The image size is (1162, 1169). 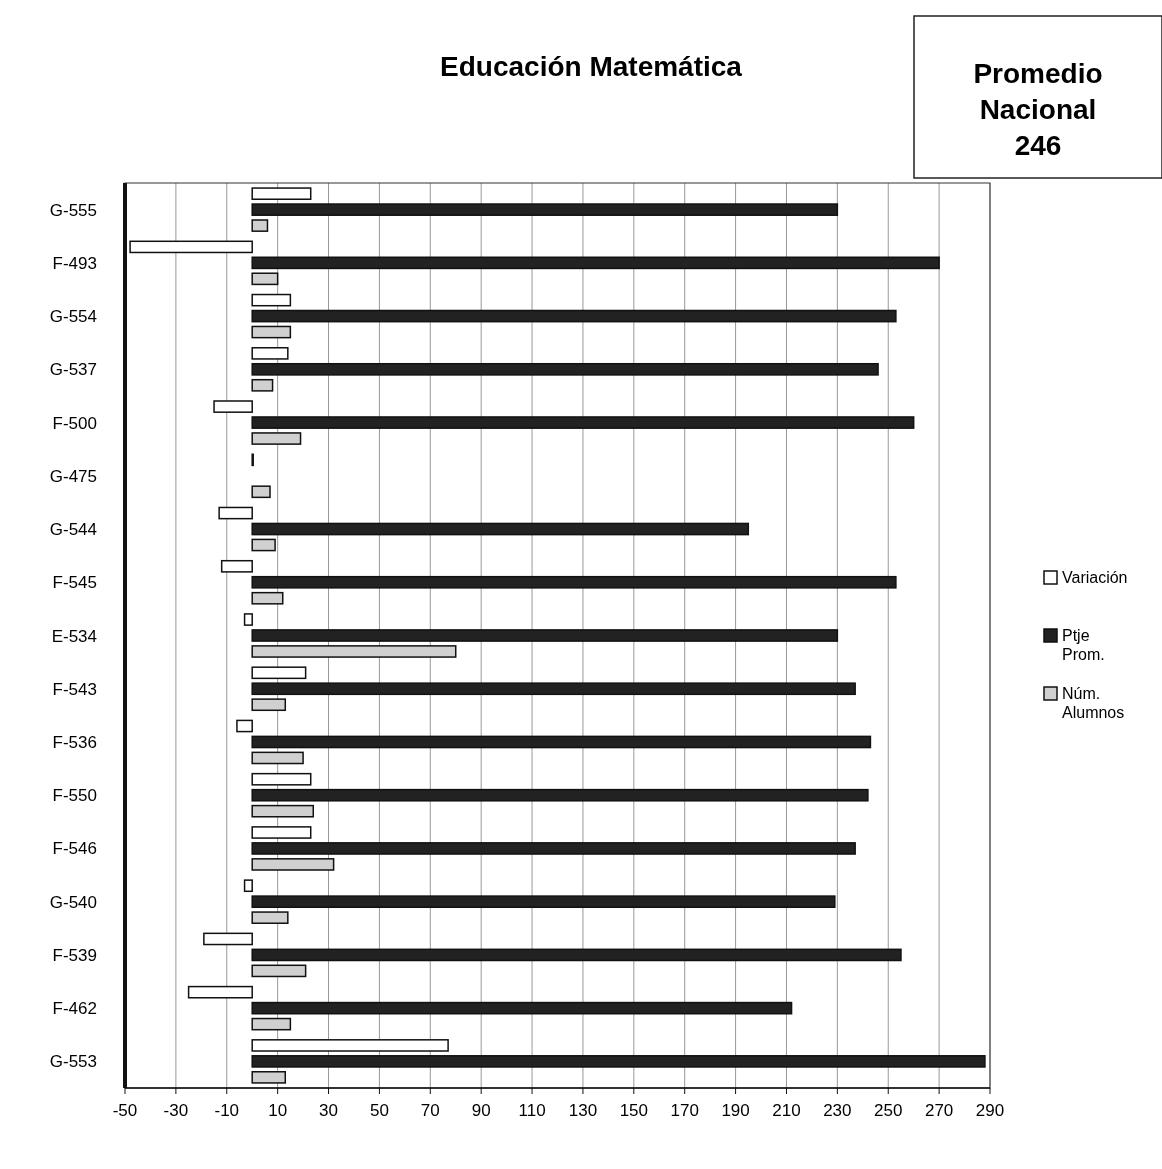 I want to click on x-tick-label: 210, so click(x=786, y=1110).